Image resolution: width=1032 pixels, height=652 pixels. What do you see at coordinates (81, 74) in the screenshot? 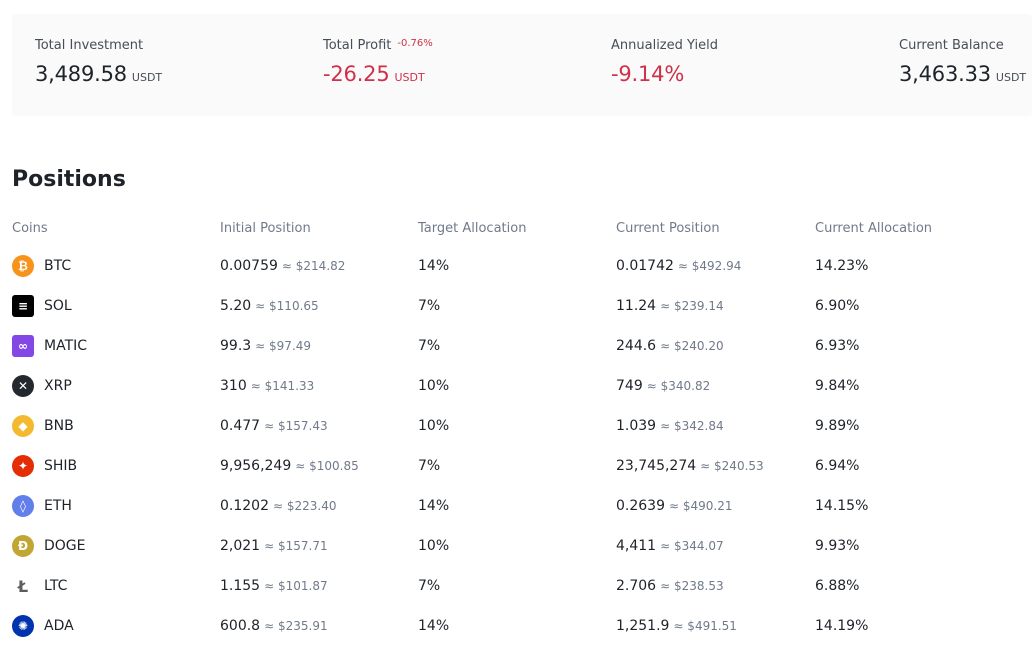
I see `total-investment-value: 3,489.58` at bounding box center [81, 74].